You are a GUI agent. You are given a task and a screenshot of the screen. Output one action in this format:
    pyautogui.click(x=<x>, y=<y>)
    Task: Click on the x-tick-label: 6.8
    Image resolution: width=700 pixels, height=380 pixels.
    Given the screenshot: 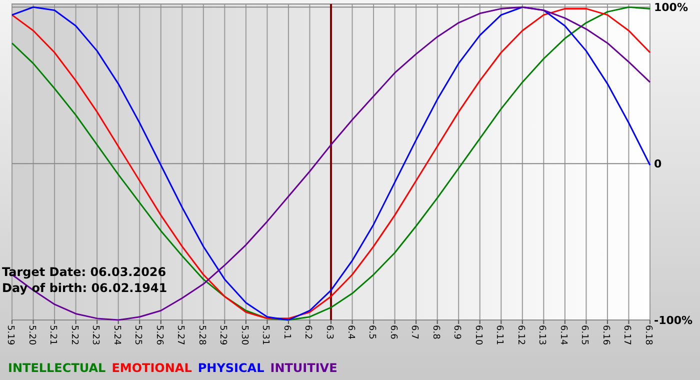 What is the action you would take?
    pyautogui.click(x=435, y=332)
    